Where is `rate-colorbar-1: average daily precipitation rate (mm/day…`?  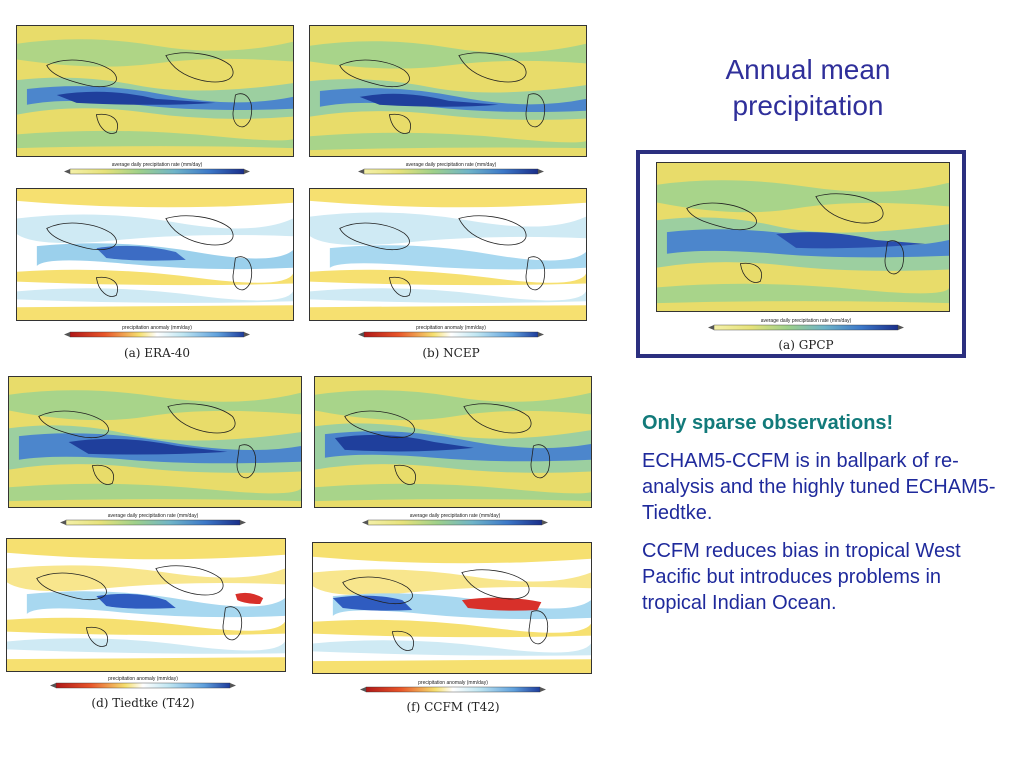 rate-colorbar-1: average daily precipitation rate (mm/day… is located at coordinates (157, 170).